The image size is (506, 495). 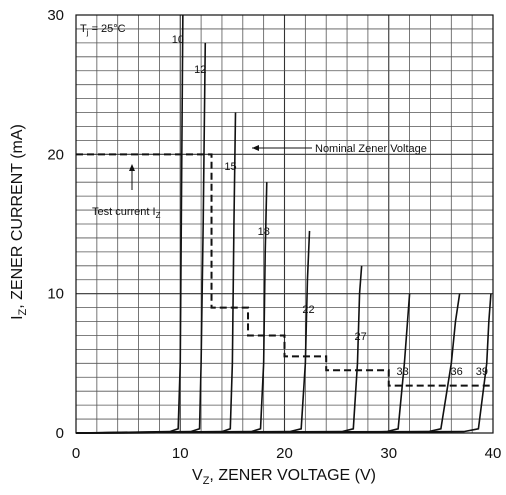 What do you see at coordinates (388, 453) in the screenshot?
I see `x-tick-label: 30` at bounding box center [388, 453].